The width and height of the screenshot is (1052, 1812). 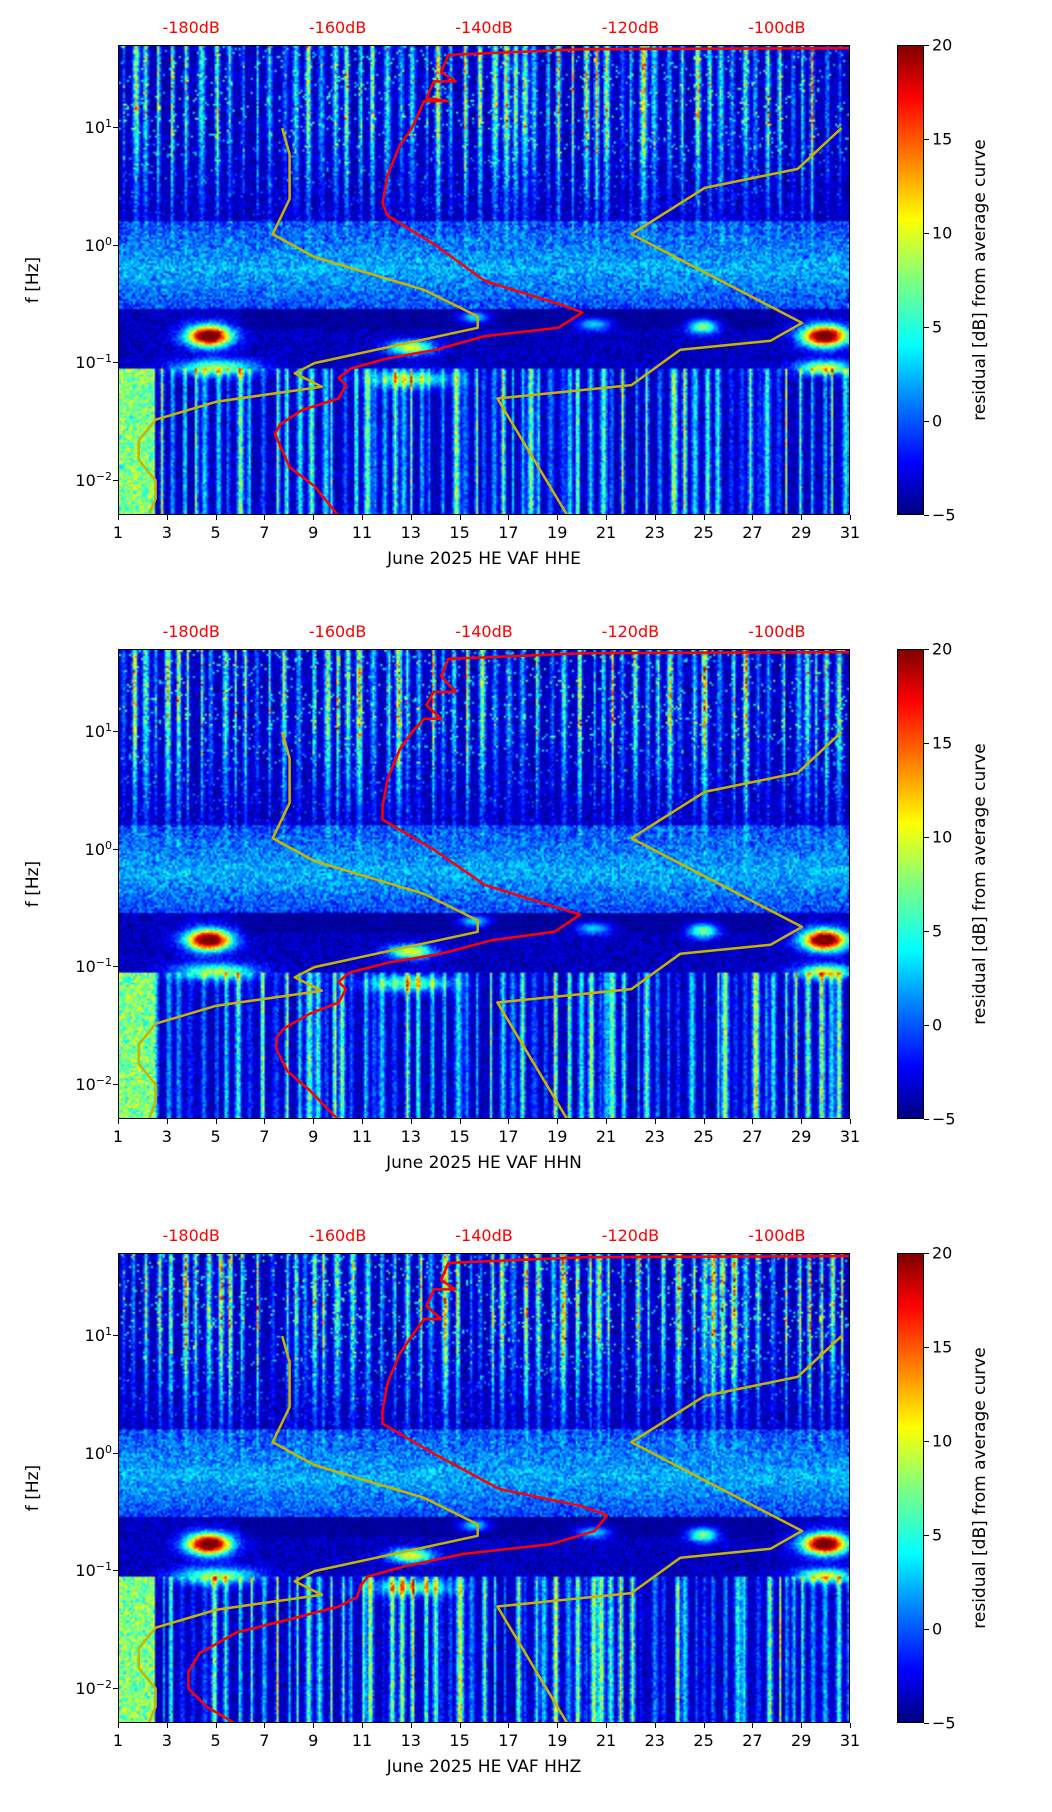 What do you see at coordinates (484, 1163) in the screenshot?
I see `x-axis-label: June 2025 HE VAF HHN` at bounding box center [484, 1163].